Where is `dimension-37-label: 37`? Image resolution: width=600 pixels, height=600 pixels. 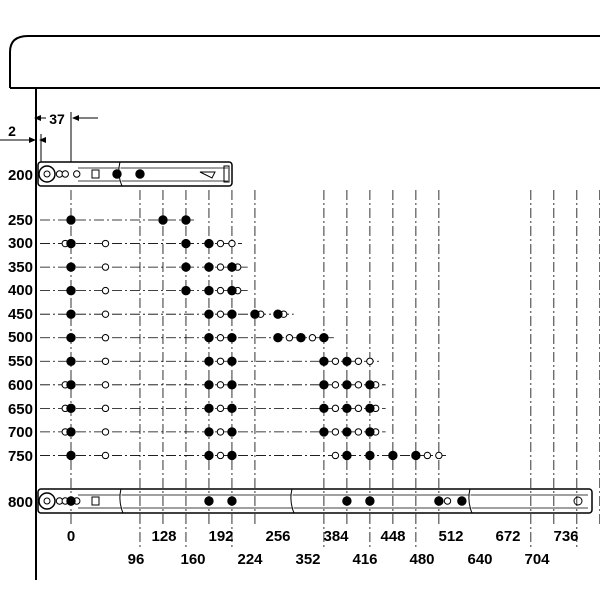 dimension-37-label: 37 is located at coordinates (57, 119).